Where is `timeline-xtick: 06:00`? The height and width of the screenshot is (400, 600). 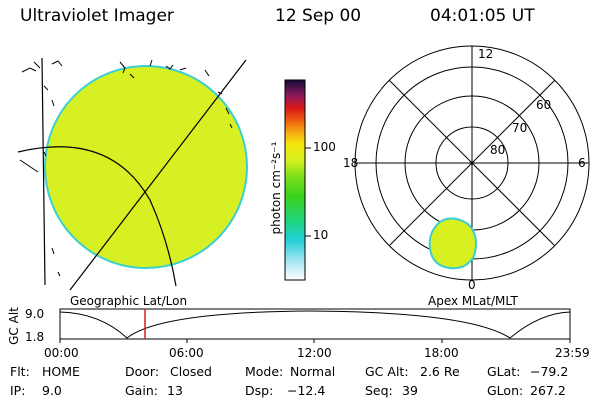
timeline-xtick: 06:00 is located at coordinates (186, 353).